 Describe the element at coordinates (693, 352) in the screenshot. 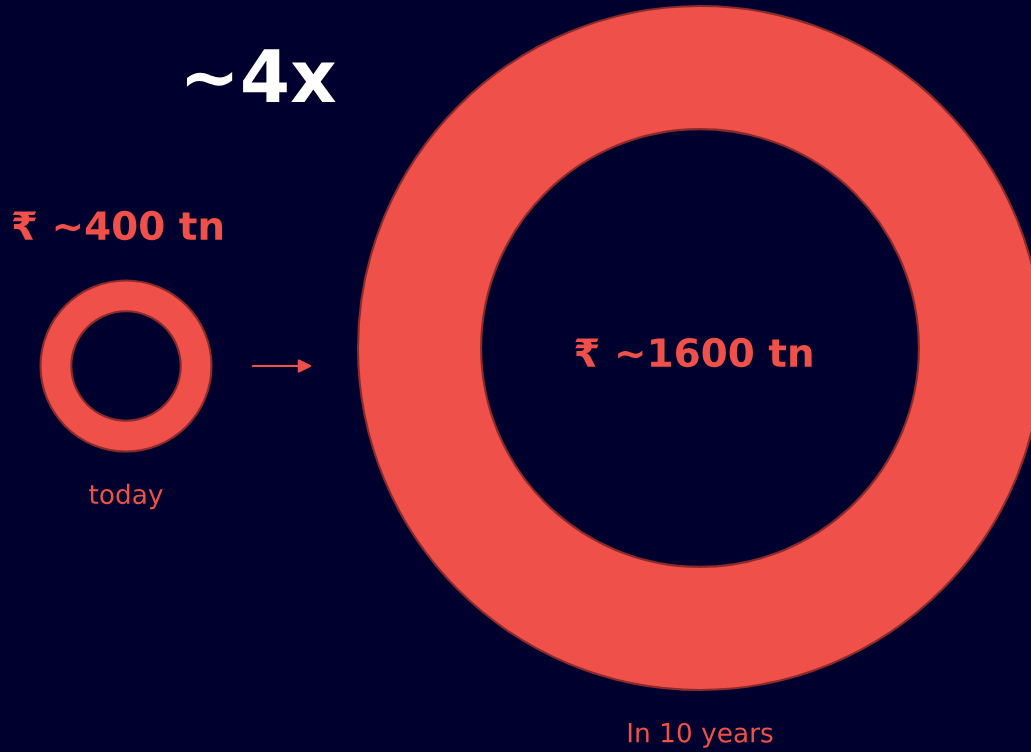

I see `data-label: ₹ ~1600 tn` at that location.